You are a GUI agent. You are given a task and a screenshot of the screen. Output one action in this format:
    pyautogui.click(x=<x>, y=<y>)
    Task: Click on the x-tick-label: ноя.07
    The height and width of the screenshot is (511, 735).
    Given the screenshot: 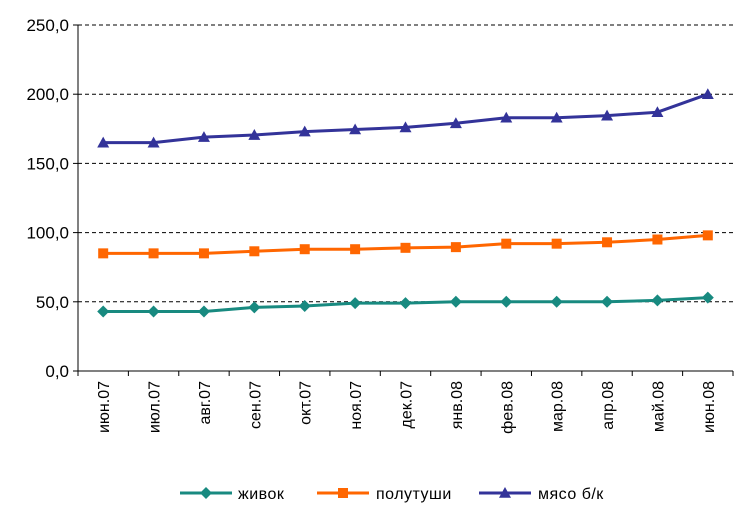 What is the action you would take?
    pyautogui.click(x=356, y=405)
    